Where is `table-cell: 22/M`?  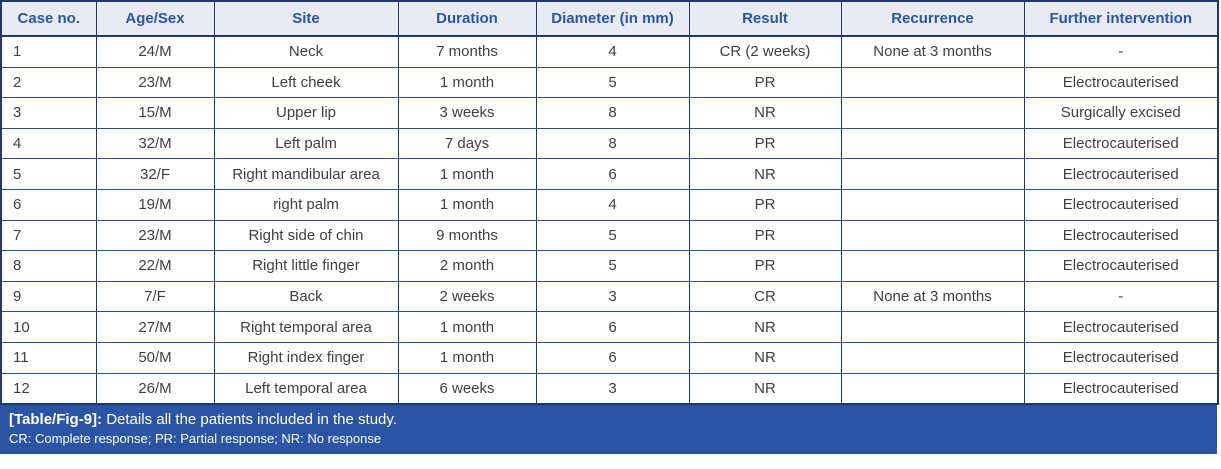
table-cell: 22/M is located at coordinates (155, 266).